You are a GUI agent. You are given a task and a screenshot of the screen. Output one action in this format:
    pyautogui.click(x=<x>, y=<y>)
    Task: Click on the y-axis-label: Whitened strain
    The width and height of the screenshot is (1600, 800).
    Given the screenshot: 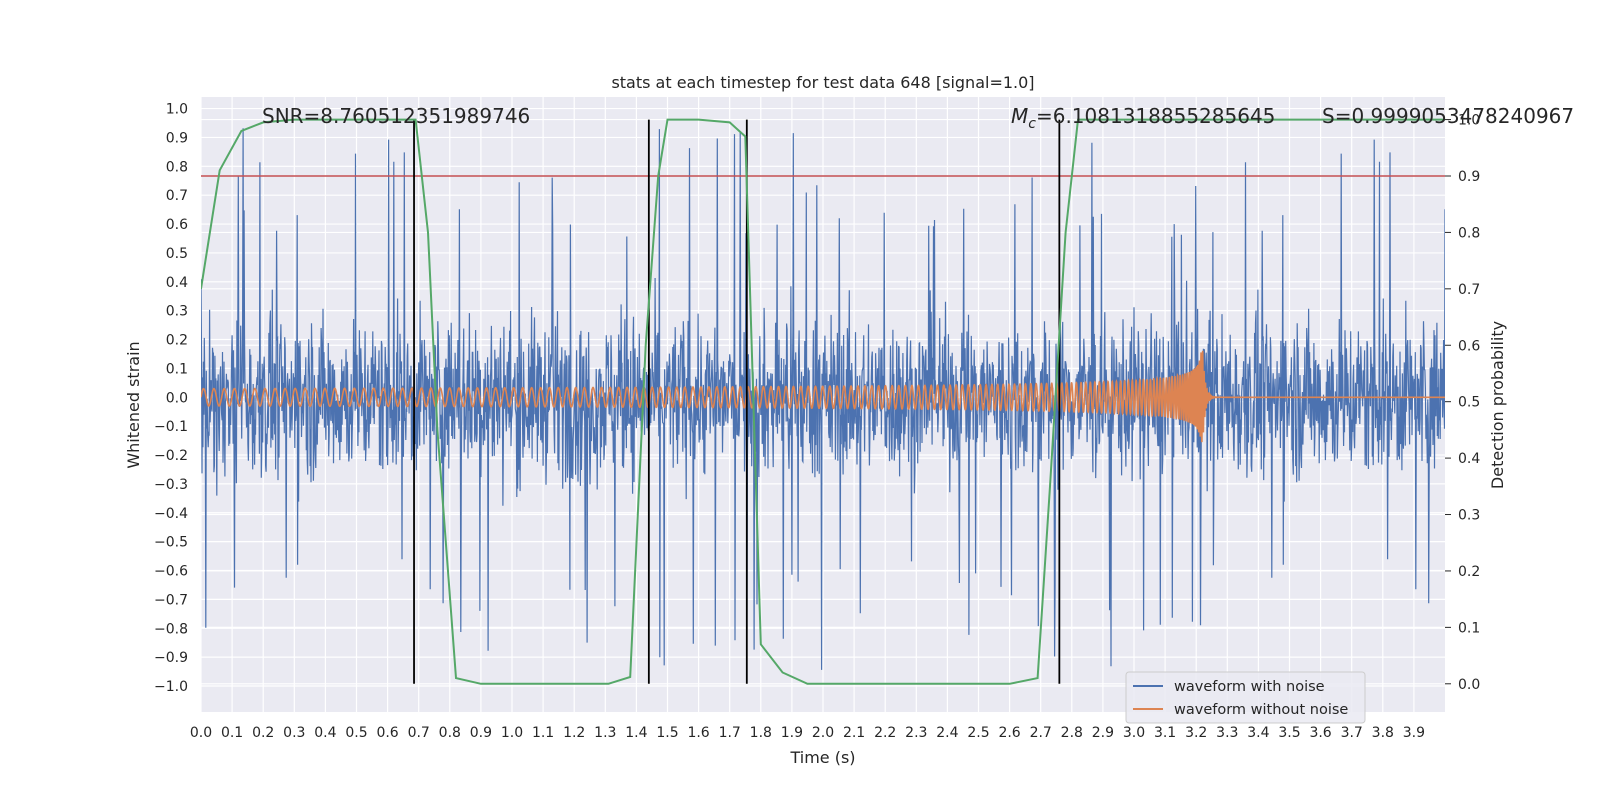 What is the action you would take?
    pyautogui.click(x=133, y=404)
    